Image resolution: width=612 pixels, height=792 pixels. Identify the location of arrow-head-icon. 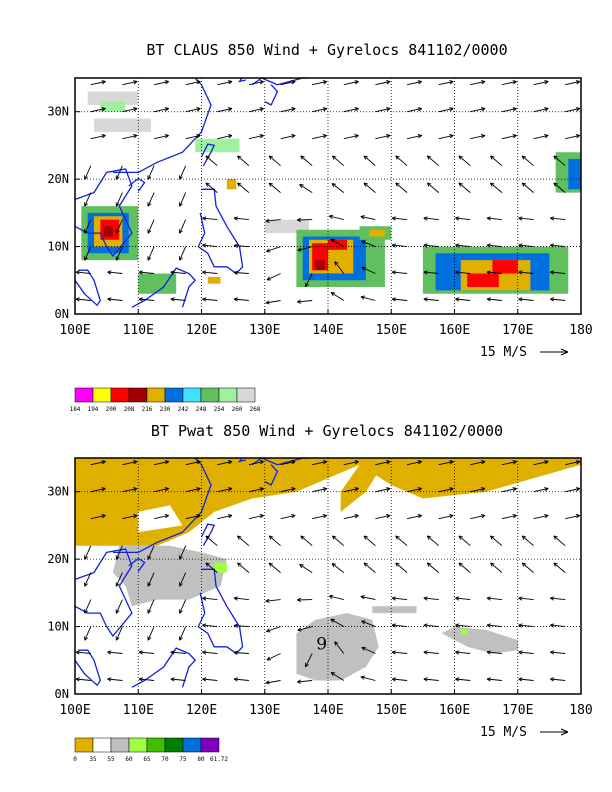
(564, 732).